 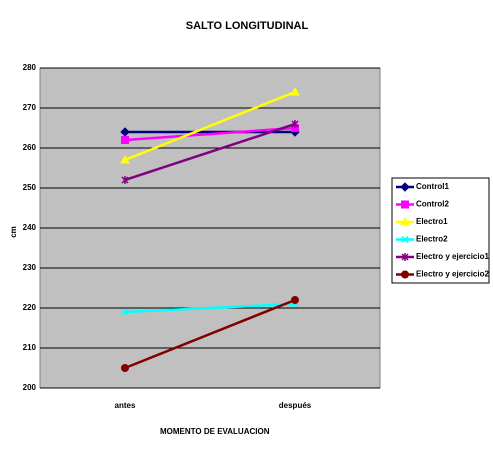 I want to click on legend-label: Electro2, so click(x=432, y=239).